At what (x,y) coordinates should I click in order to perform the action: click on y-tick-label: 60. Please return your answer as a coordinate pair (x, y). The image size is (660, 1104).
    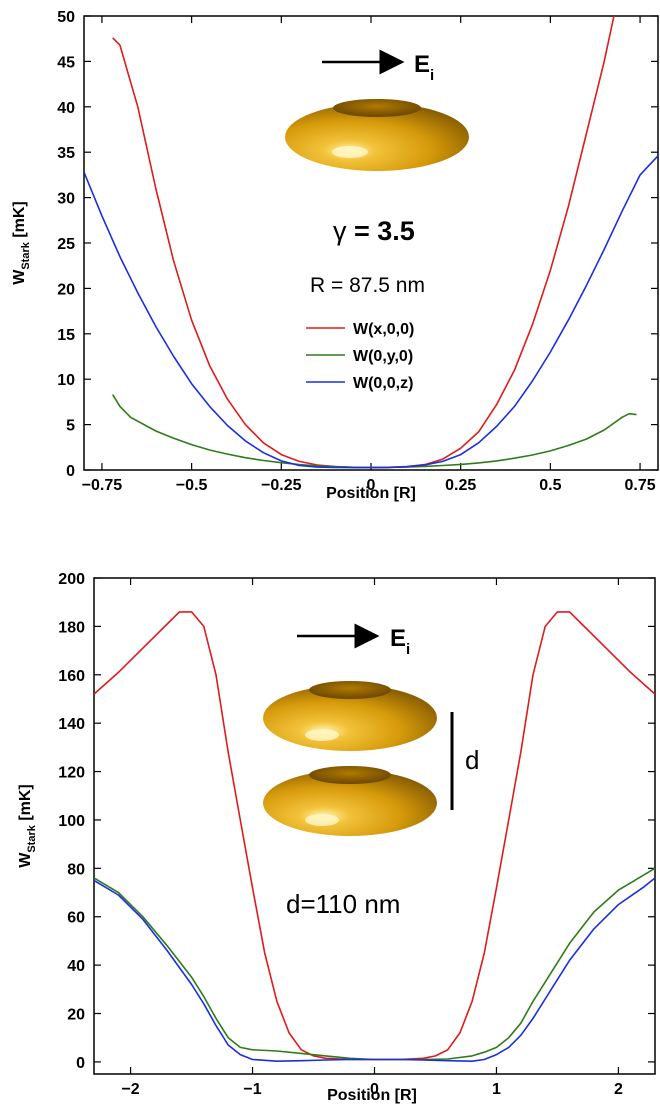
    Looking at the image, I should click on (76, 918).